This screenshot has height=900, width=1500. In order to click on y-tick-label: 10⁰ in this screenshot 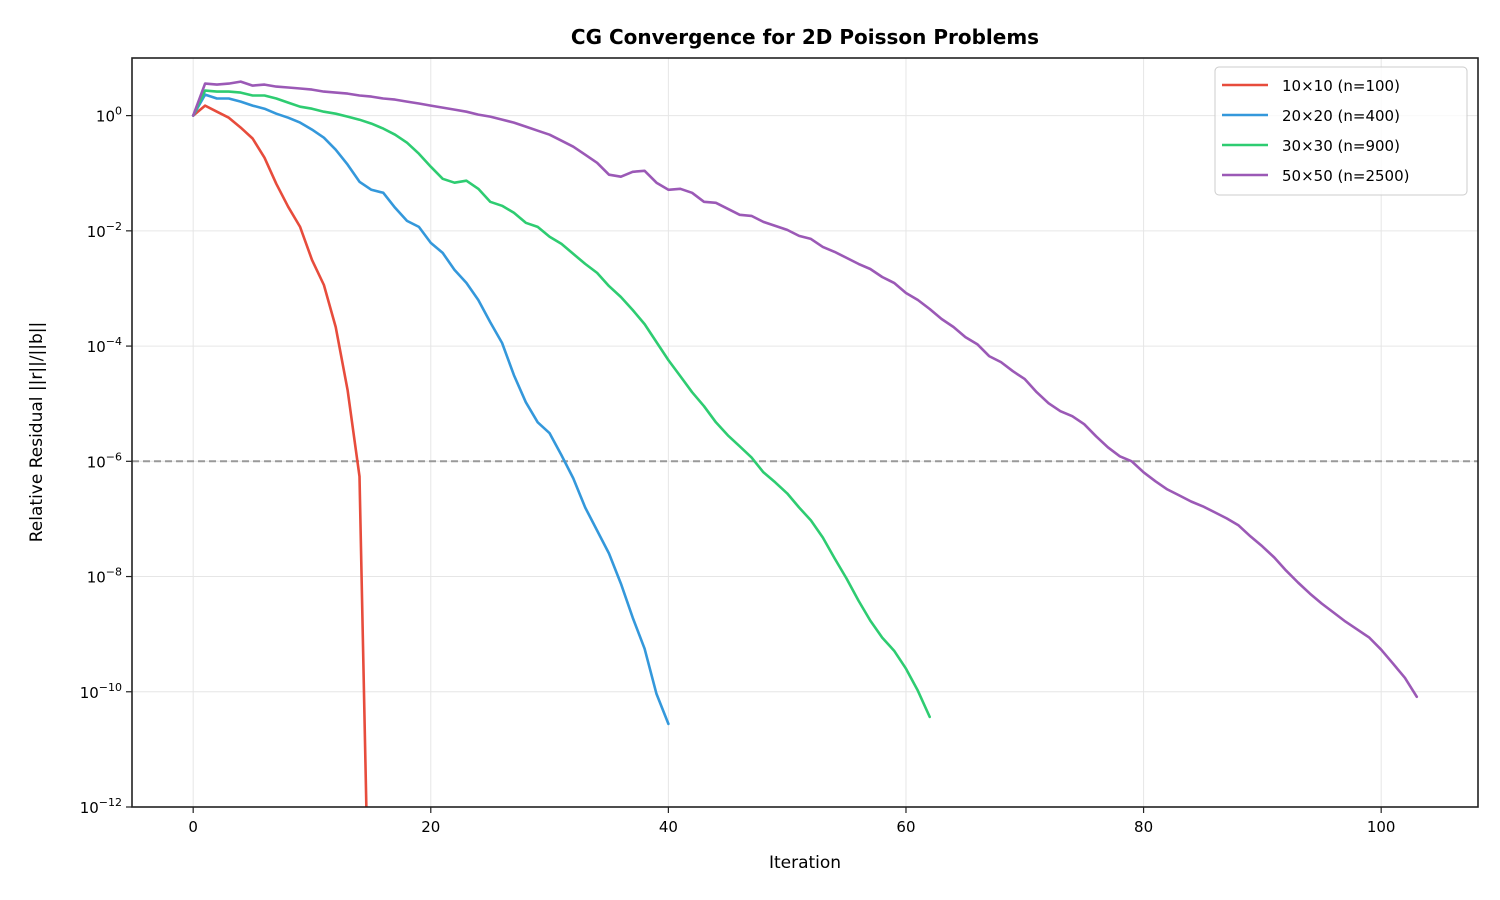, I will do `click(109, 115)`.